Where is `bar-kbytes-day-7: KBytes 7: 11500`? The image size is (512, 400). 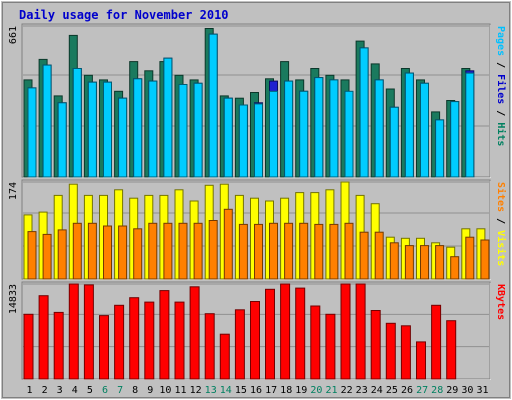
bar-kbytes-day-7: KBytes 7: 11500 is located at coordinates (119, 342).